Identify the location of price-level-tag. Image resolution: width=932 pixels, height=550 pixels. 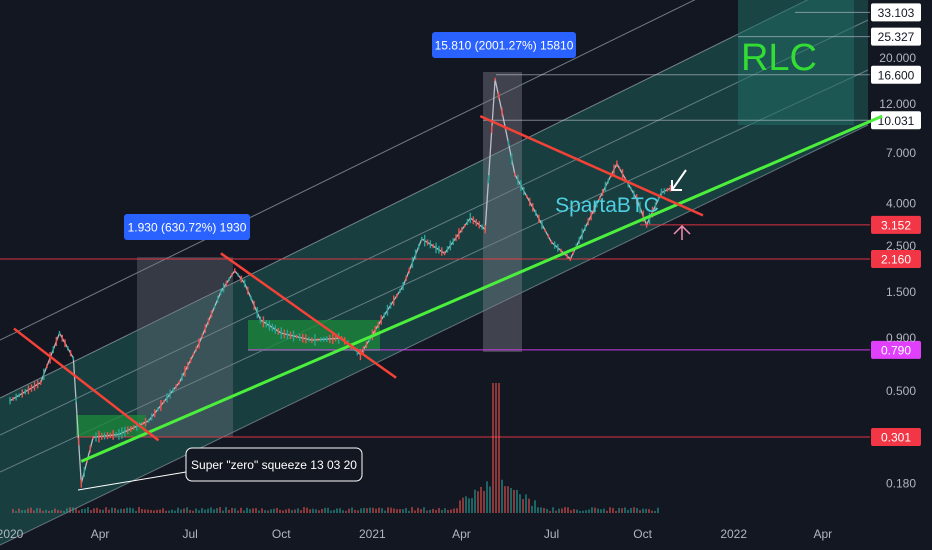
(896, 74).